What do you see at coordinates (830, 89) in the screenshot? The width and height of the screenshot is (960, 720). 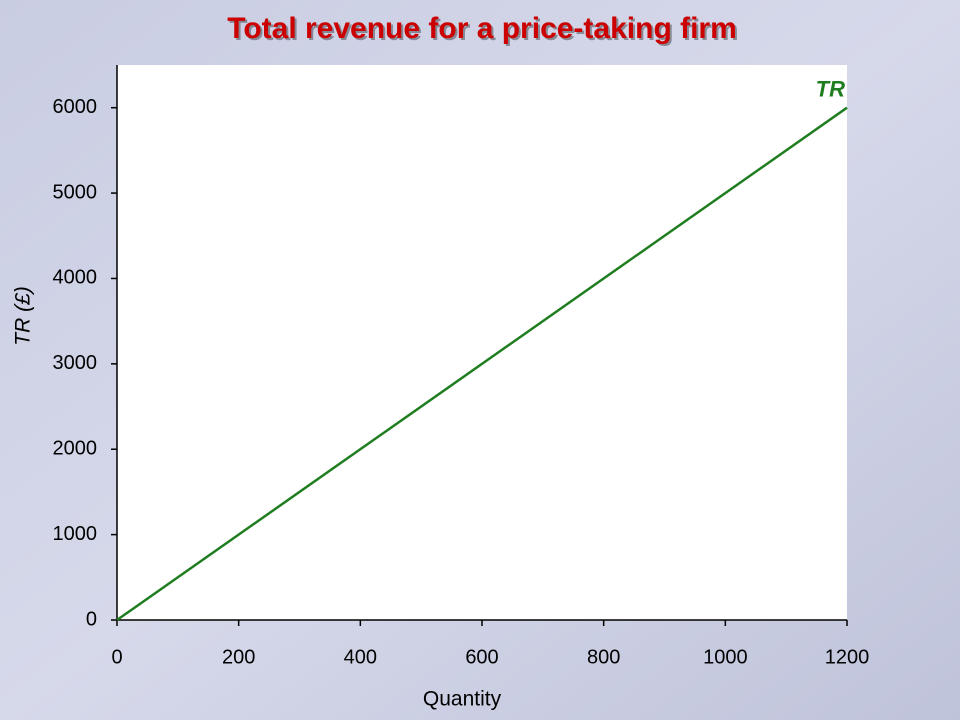 I see `line-label: TR` at bounding box center [830, 89].